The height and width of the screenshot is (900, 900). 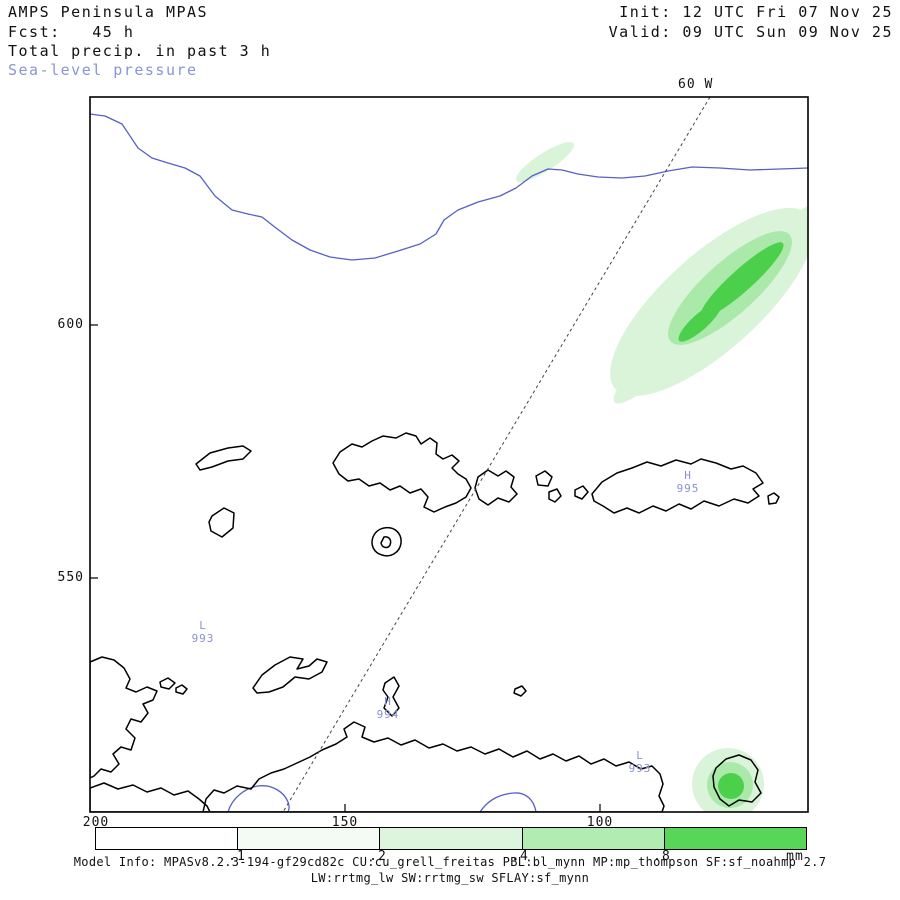 I want to click on valid-time-label: Valid: 09 UTC Sun 09 Nov 25, so click(x=750, y=32).